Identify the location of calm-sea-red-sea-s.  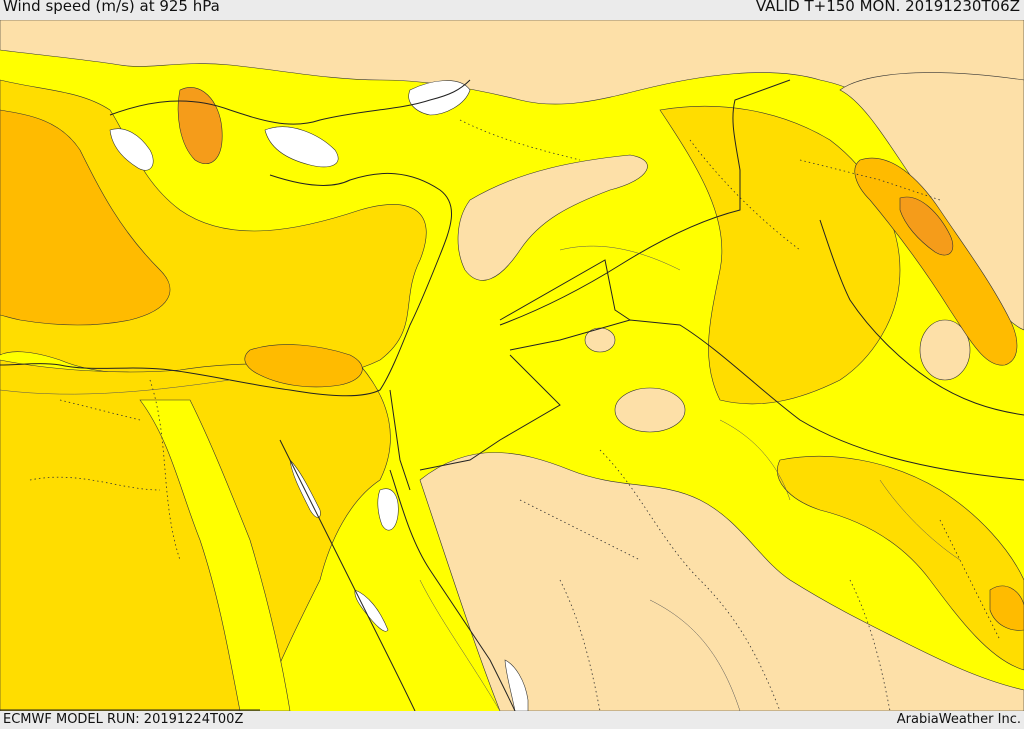
(516, 685).